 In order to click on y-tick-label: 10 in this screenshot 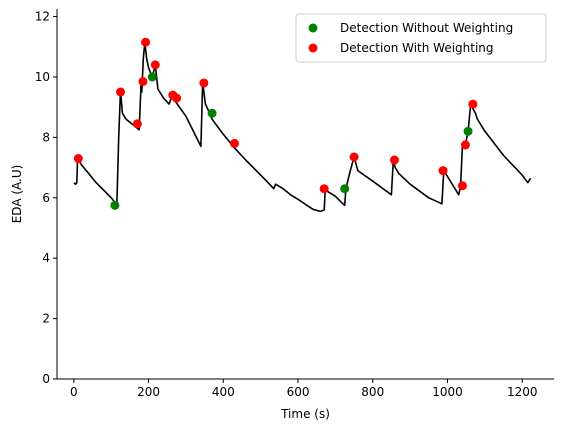, I will do `click(42, 77)`.